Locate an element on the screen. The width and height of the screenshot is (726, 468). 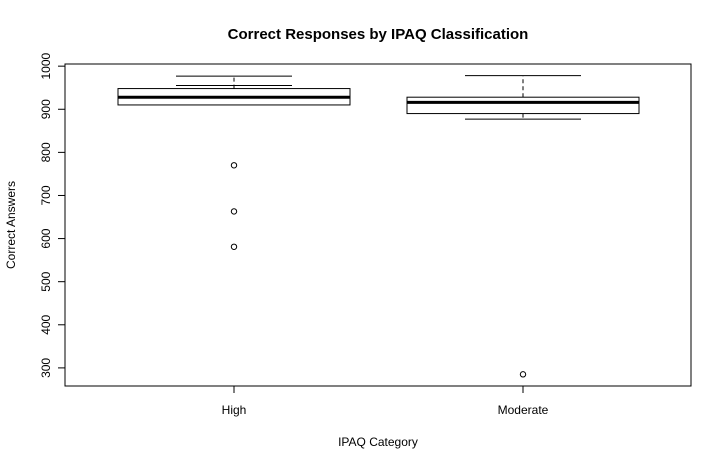
x-axis: High Moderate is located at coordinates (385, 401).